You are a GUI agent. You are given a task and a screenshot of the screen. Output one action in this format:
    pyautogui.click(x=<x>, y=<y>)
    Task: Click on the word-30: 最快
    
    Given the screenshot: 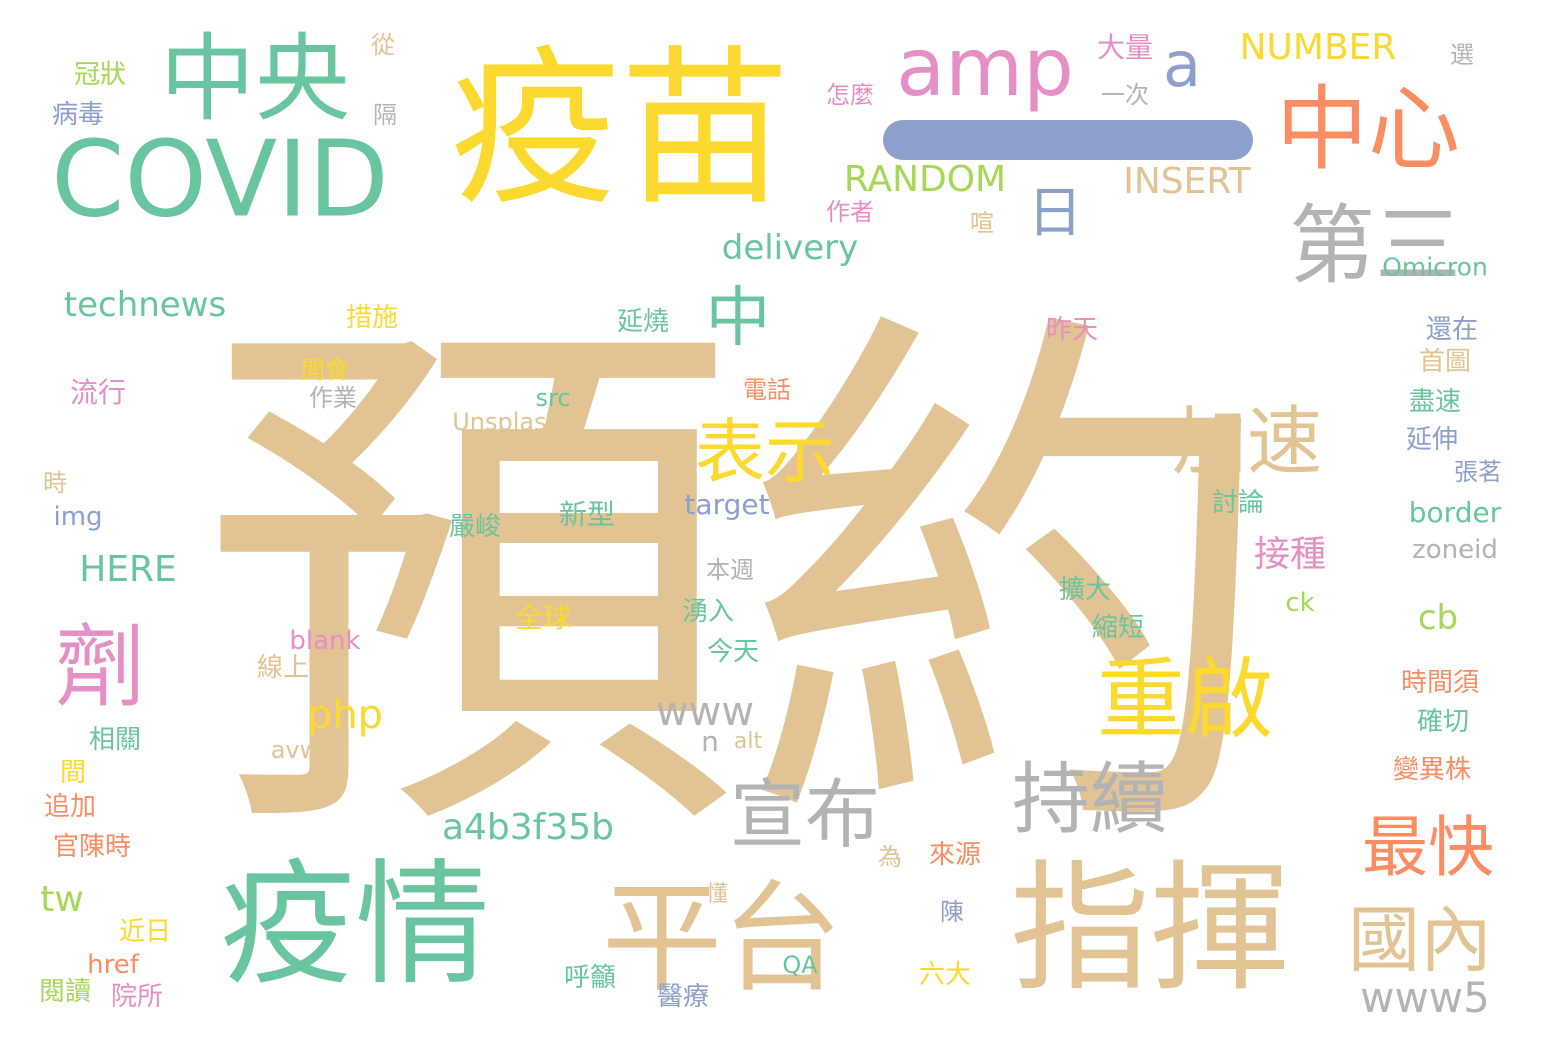 What is the action you would take?
    pyautogui.click(x=1428, y=847)
    